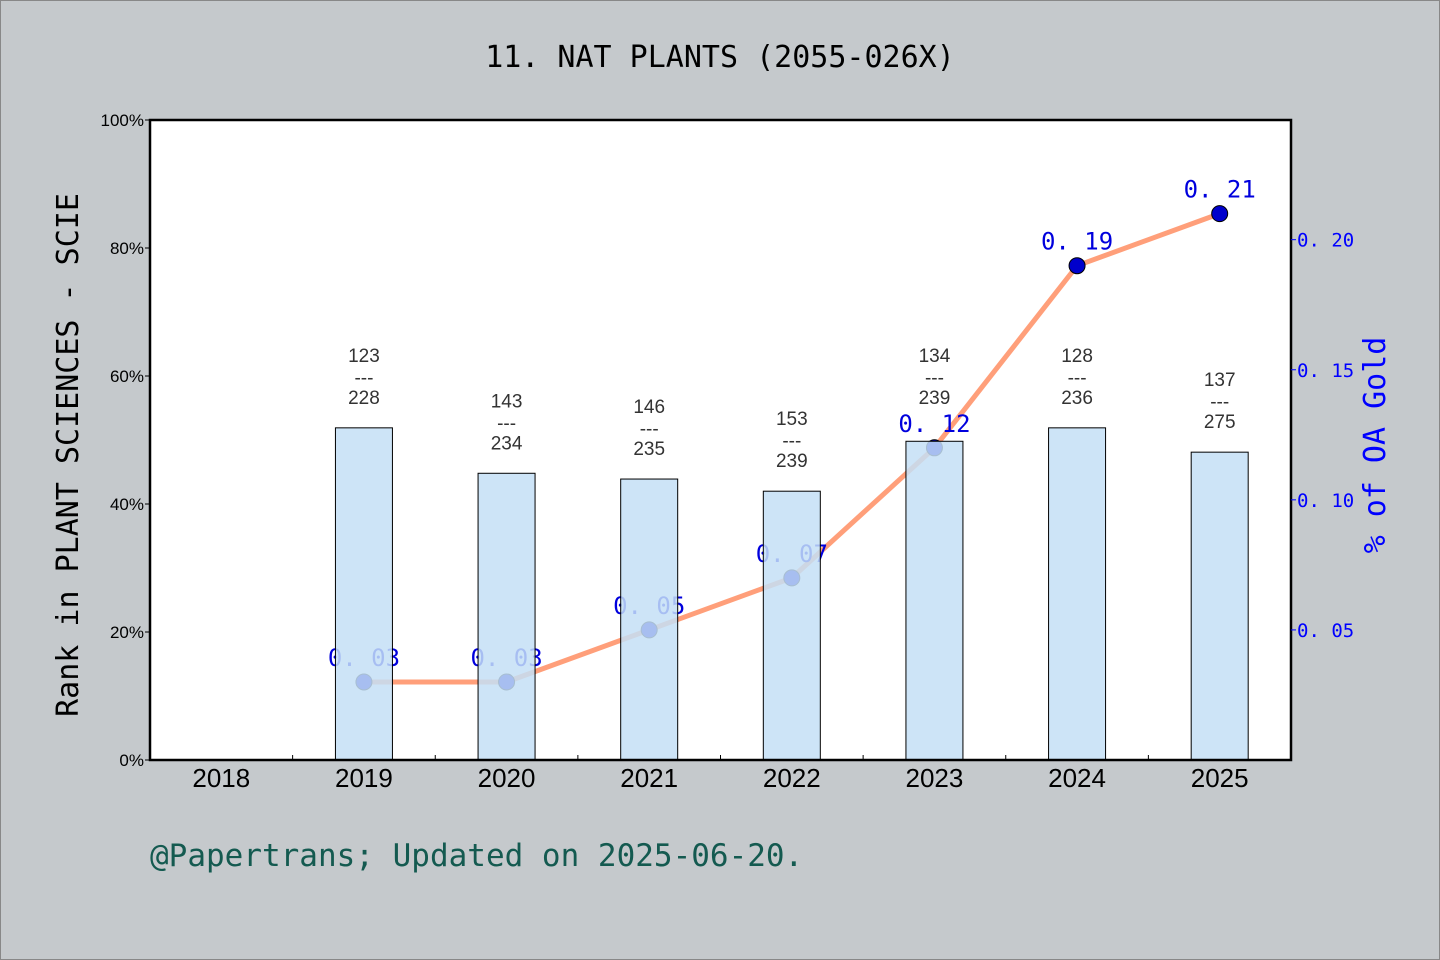 The height and width of the screenshot is (960, 1440). I want to click on x-tick-label: 2025, so click(1220, 778).